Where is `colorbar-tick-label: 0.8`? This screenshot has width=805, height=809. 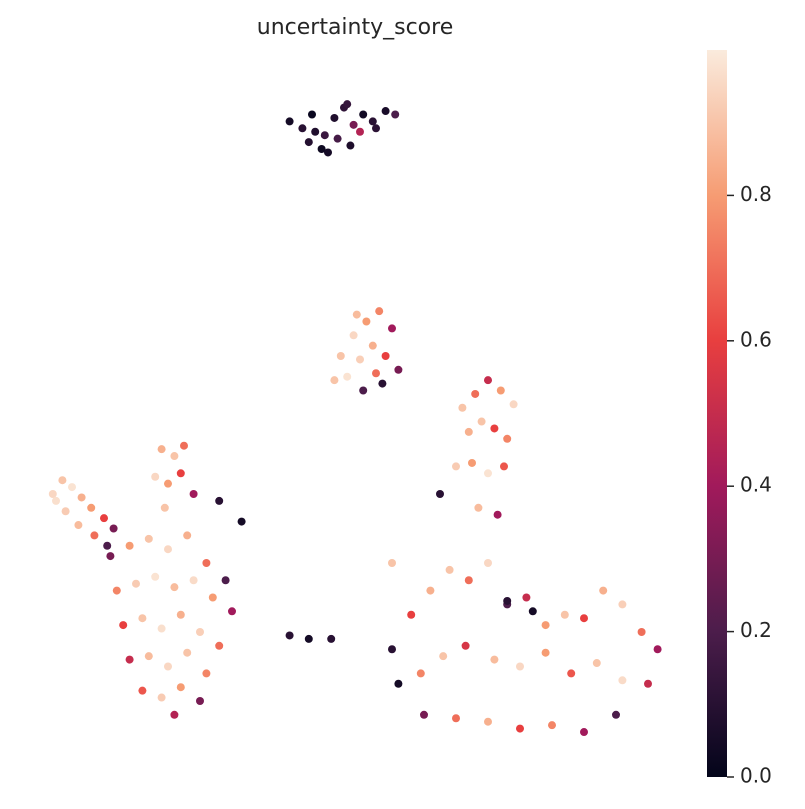 colorbar-tick-label: 0.8 is located at coordinates (756, 194).